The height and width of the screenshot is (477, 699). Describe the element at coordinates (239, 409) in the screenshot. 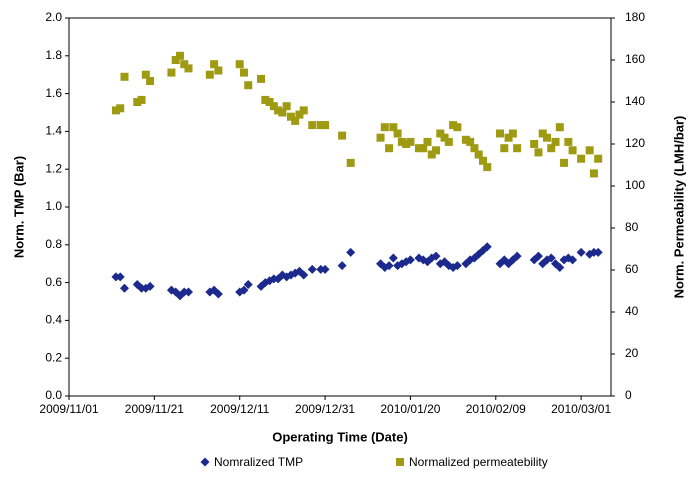

I see `x-tick-label: 2009/12/11` at that location.